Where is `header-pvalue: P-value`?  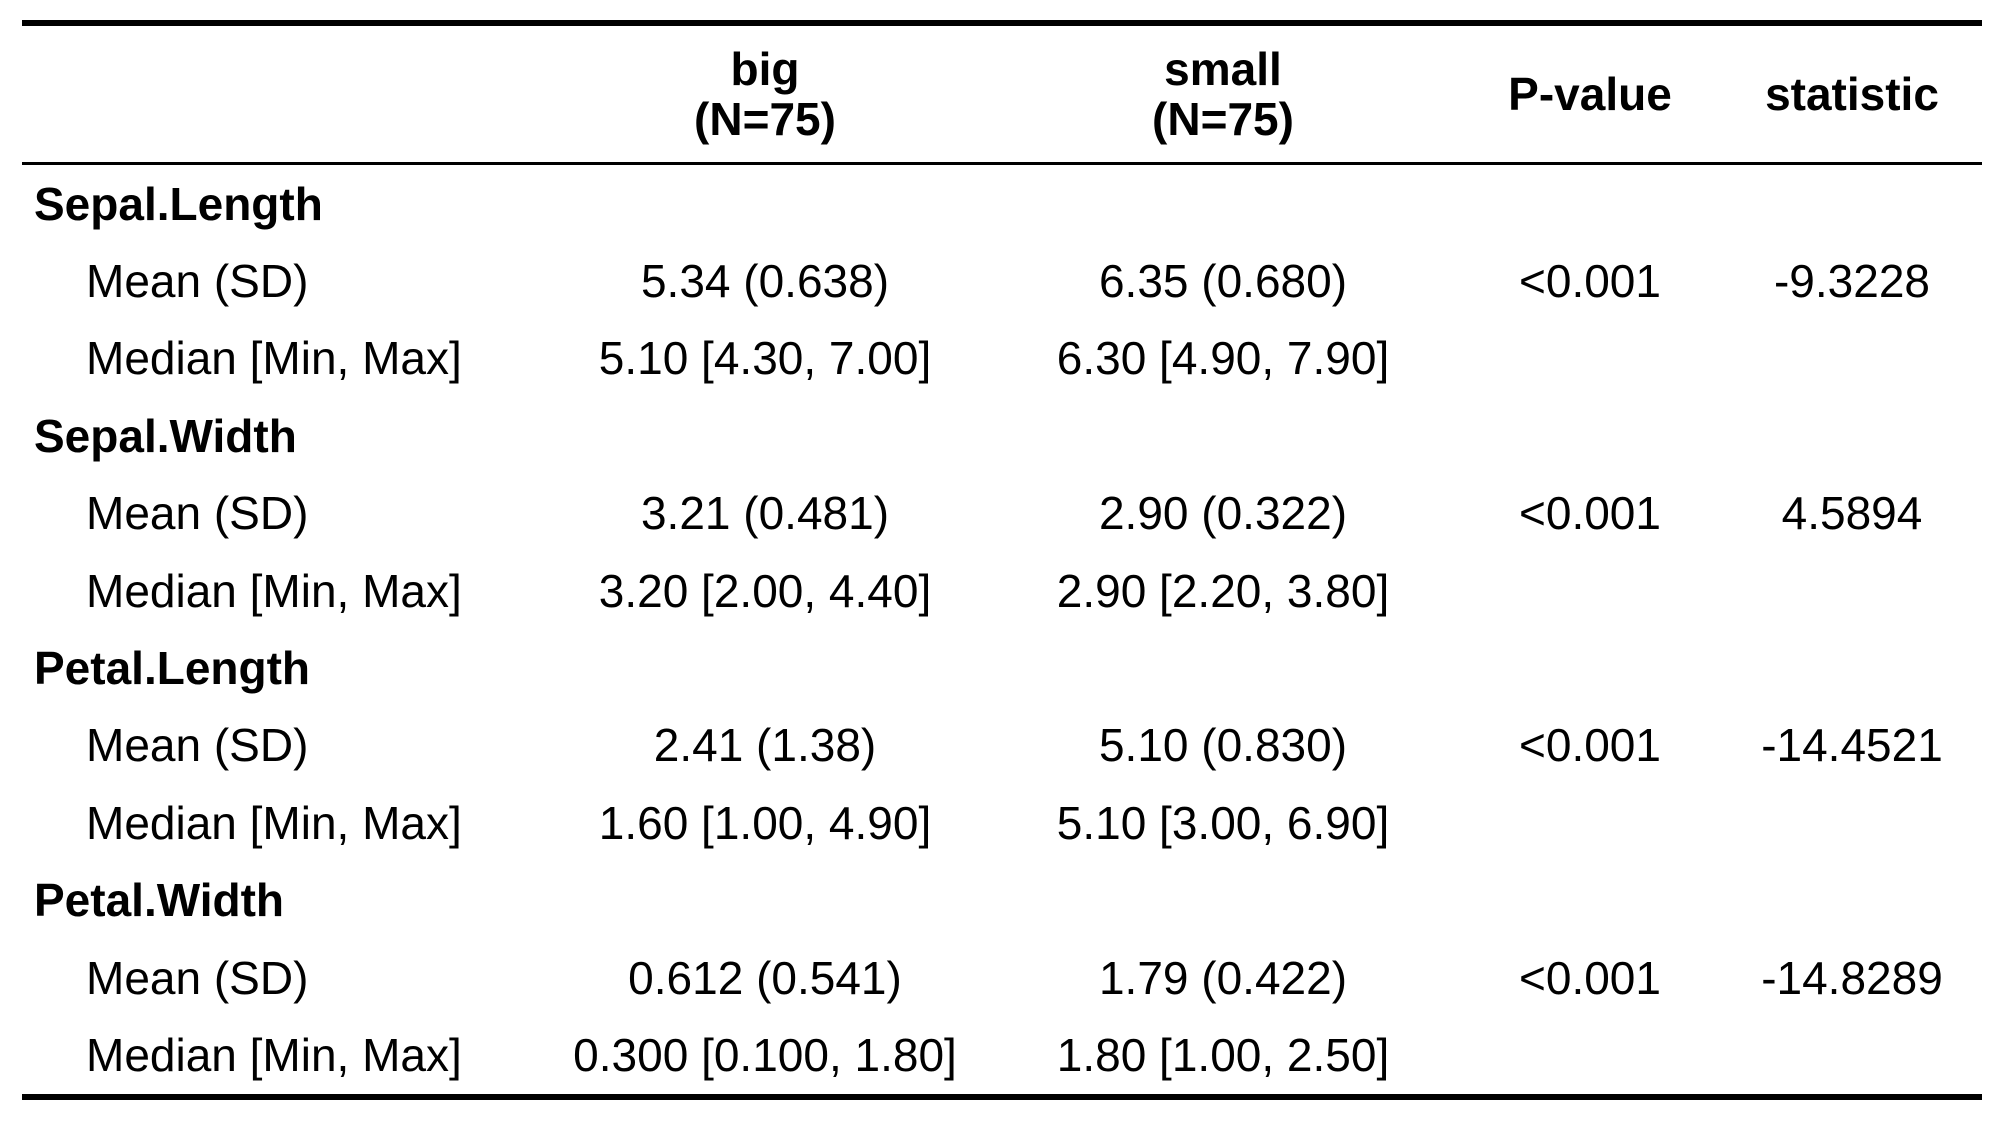
header-pvalue: P-value is located at coordinates (1590, 95).